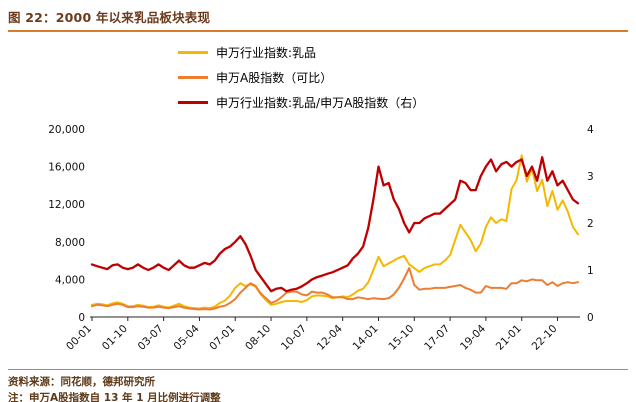 The image size is (636, 402). What do you see at coordinates (509, 338) in the screenshot?
I see `svg-text: 21-01` at bounding box center [509, 338].